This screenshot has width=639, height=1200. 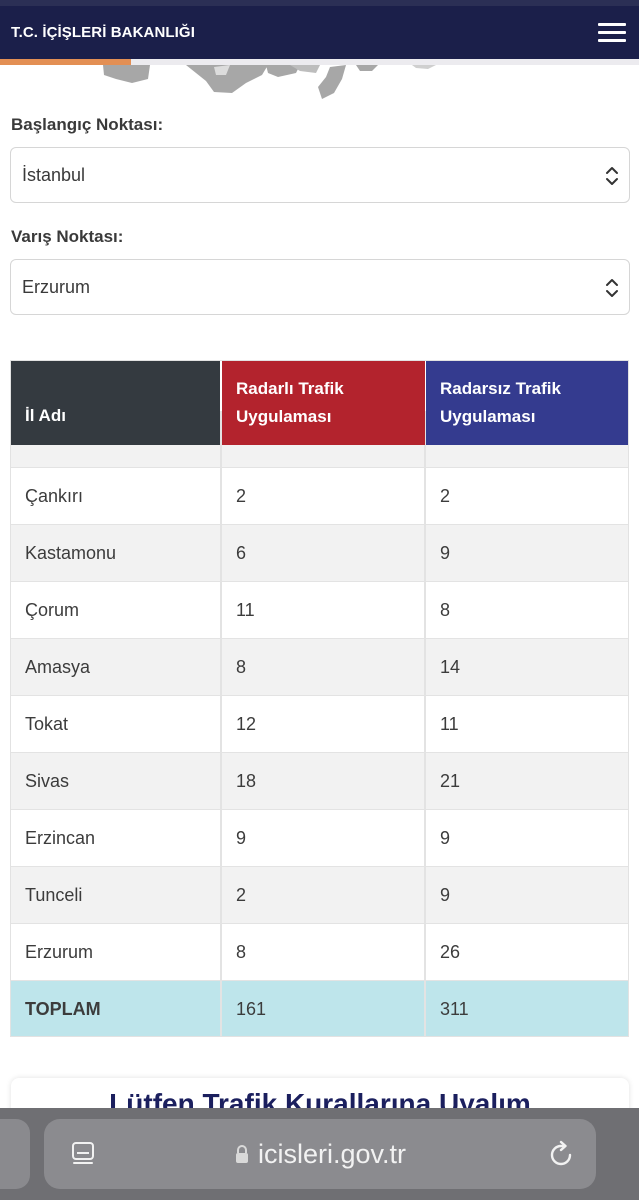 I want to click on header-province: İl Adı, so click(x=115, y=403).